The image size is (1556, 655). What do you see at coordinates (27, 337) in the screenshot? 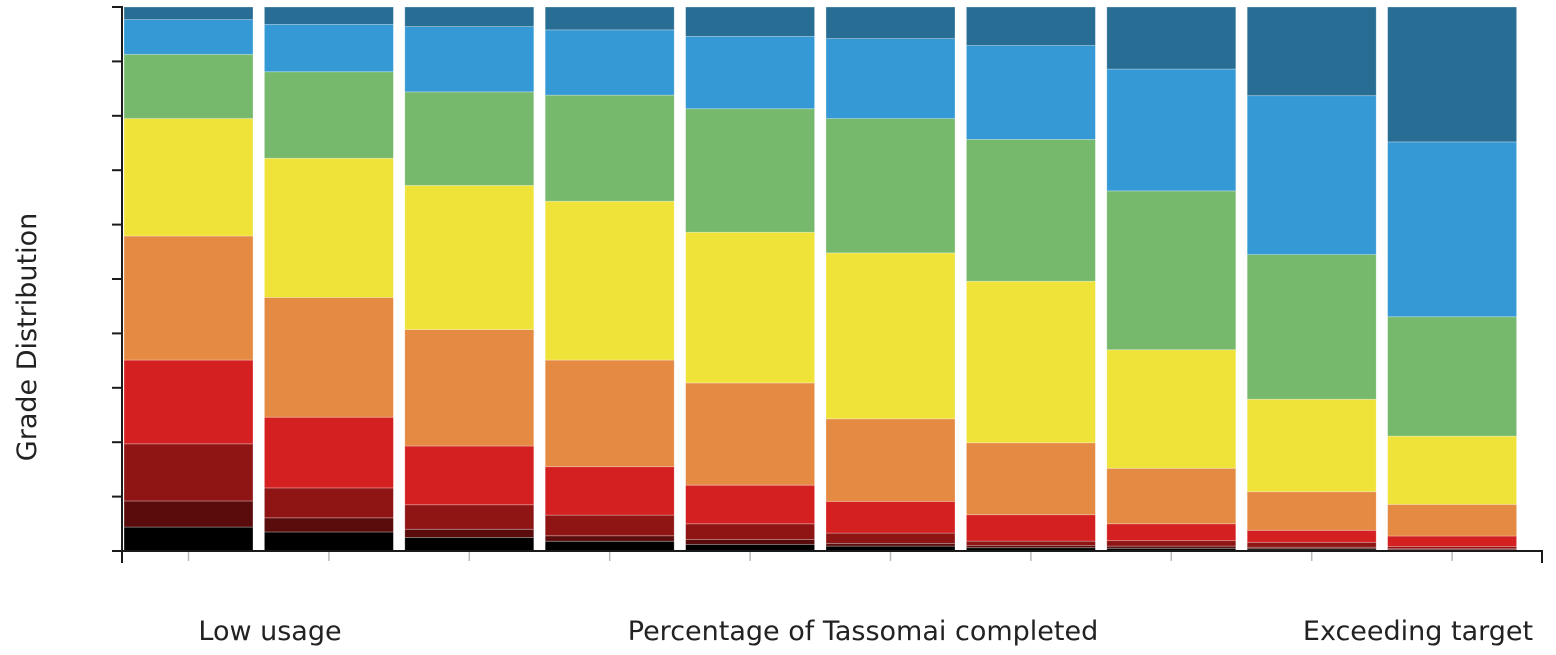
I see `y-axis-label: Grade Distribution` at bounding box center [27, 337].